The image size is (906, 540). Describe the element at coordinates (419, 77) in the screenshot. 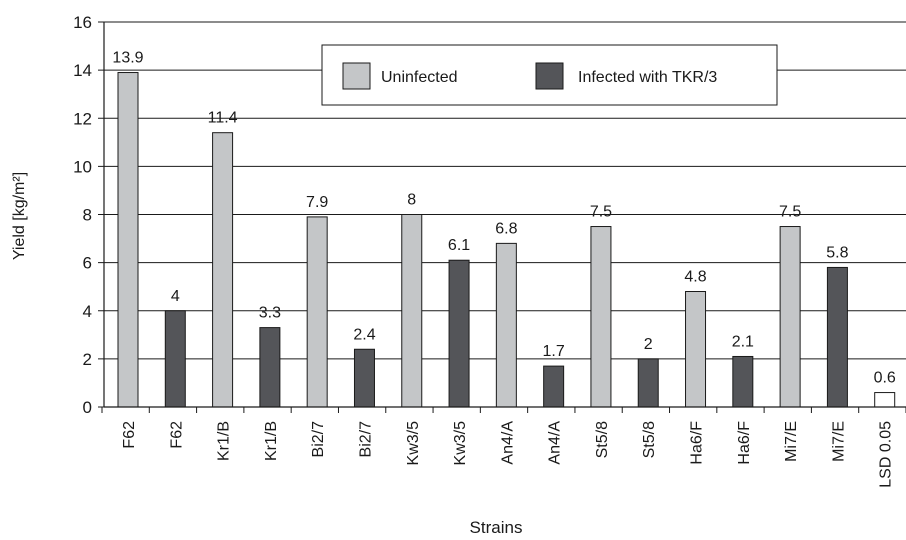

I see `legend-label-uninfected: Uninfected` at that location.